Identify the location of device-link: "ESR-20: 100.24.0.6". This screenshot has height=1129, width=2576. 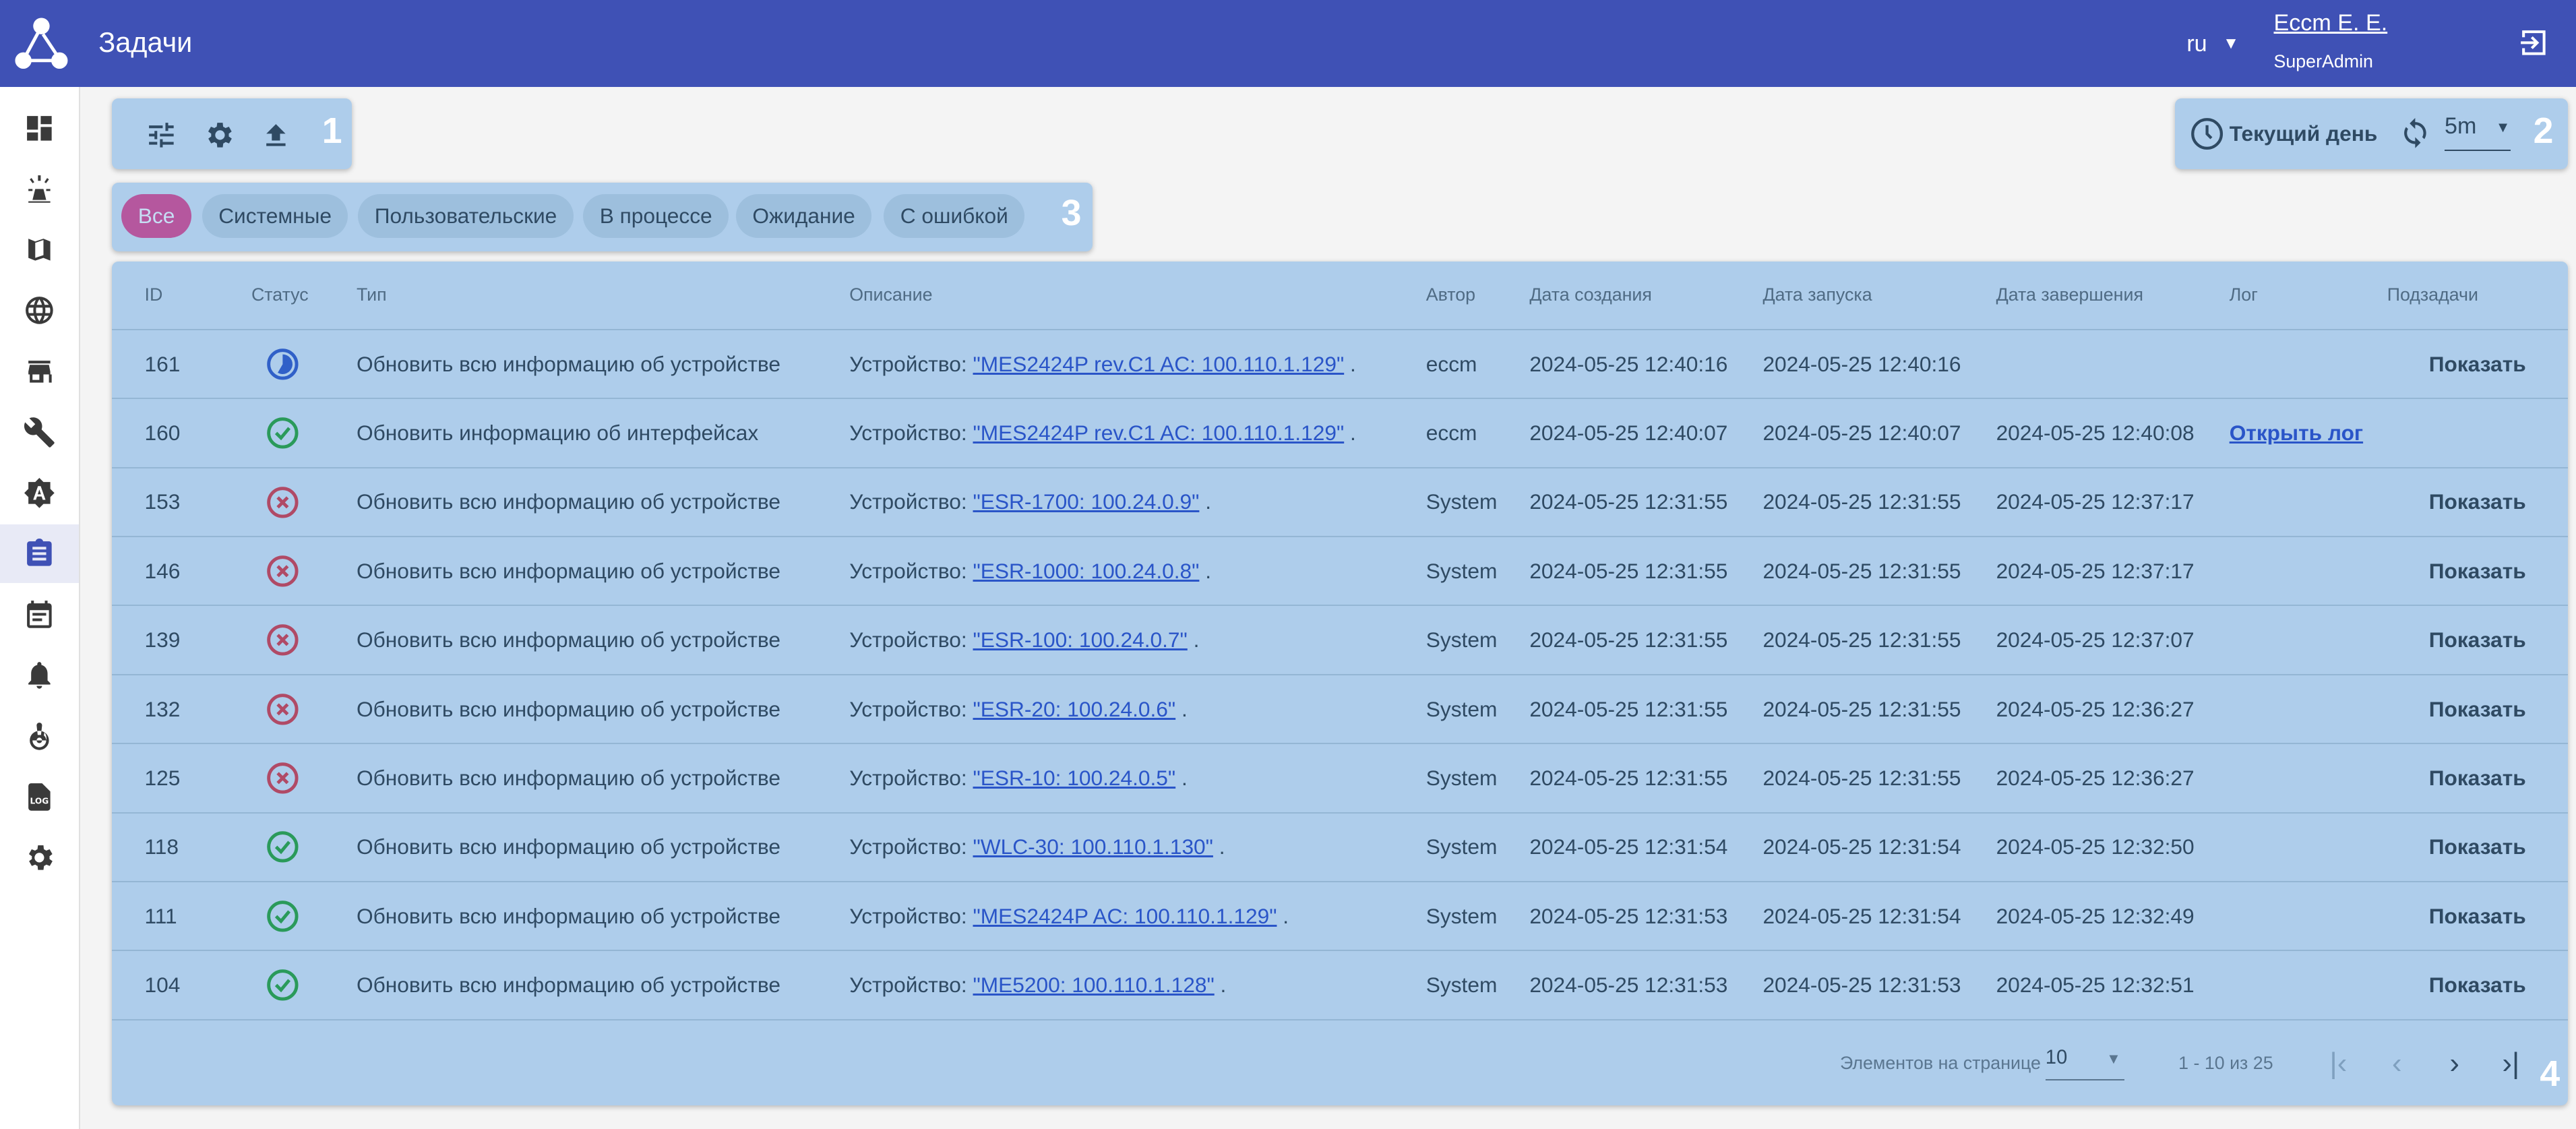
(1074, 708).